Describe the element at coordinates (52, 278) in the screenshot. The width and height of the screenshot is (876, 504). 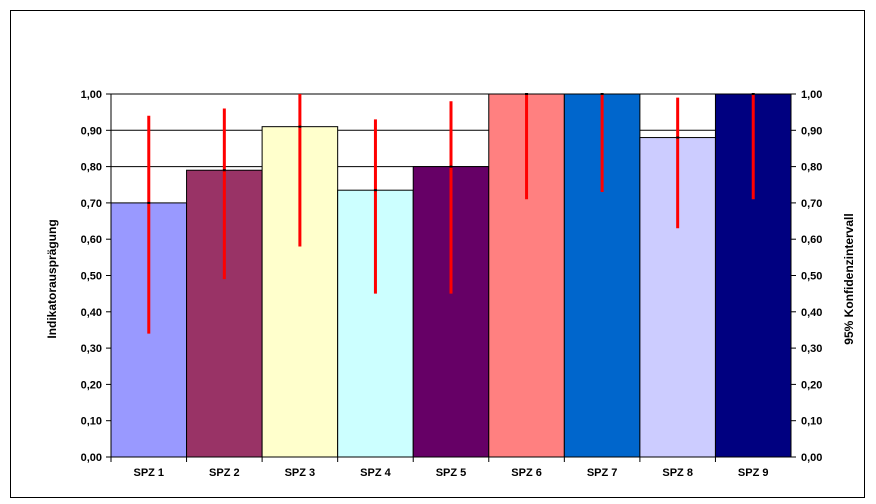
I see `y-axis-left-title: Indikatorausprägung` at that location.